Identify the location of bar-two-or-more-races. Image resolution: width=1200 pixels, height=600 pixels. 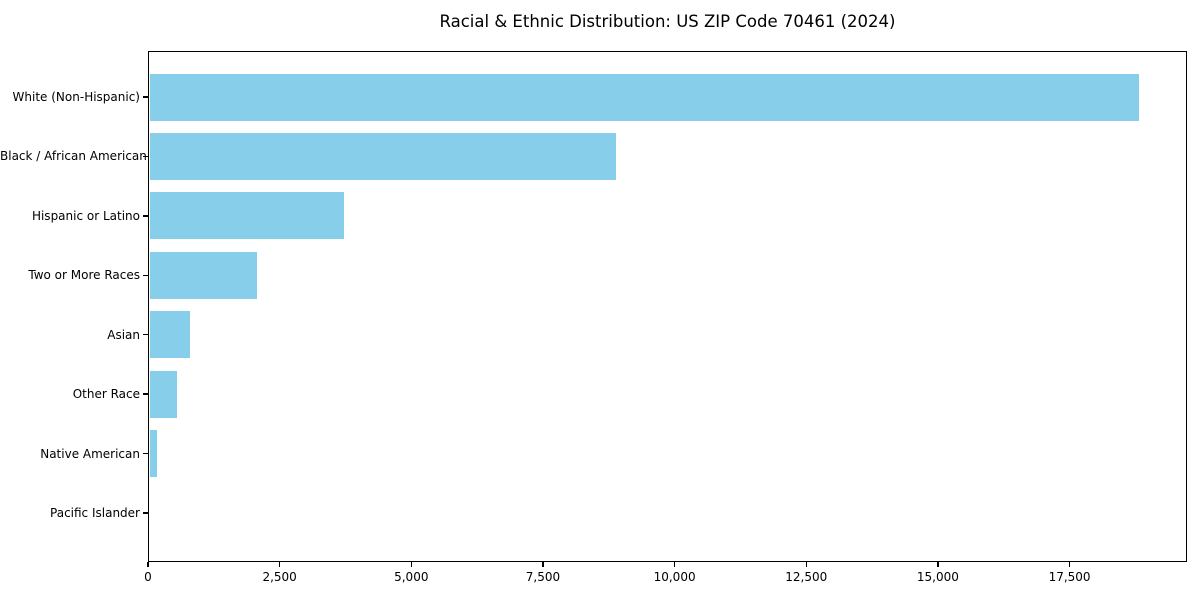
(203, 275).